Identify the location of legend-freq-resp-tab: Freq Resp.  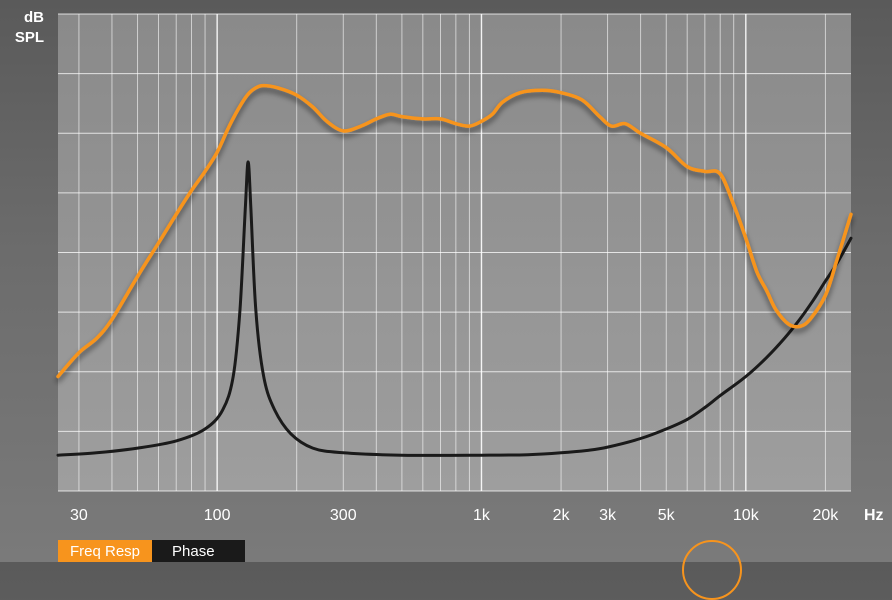
(105, 551).